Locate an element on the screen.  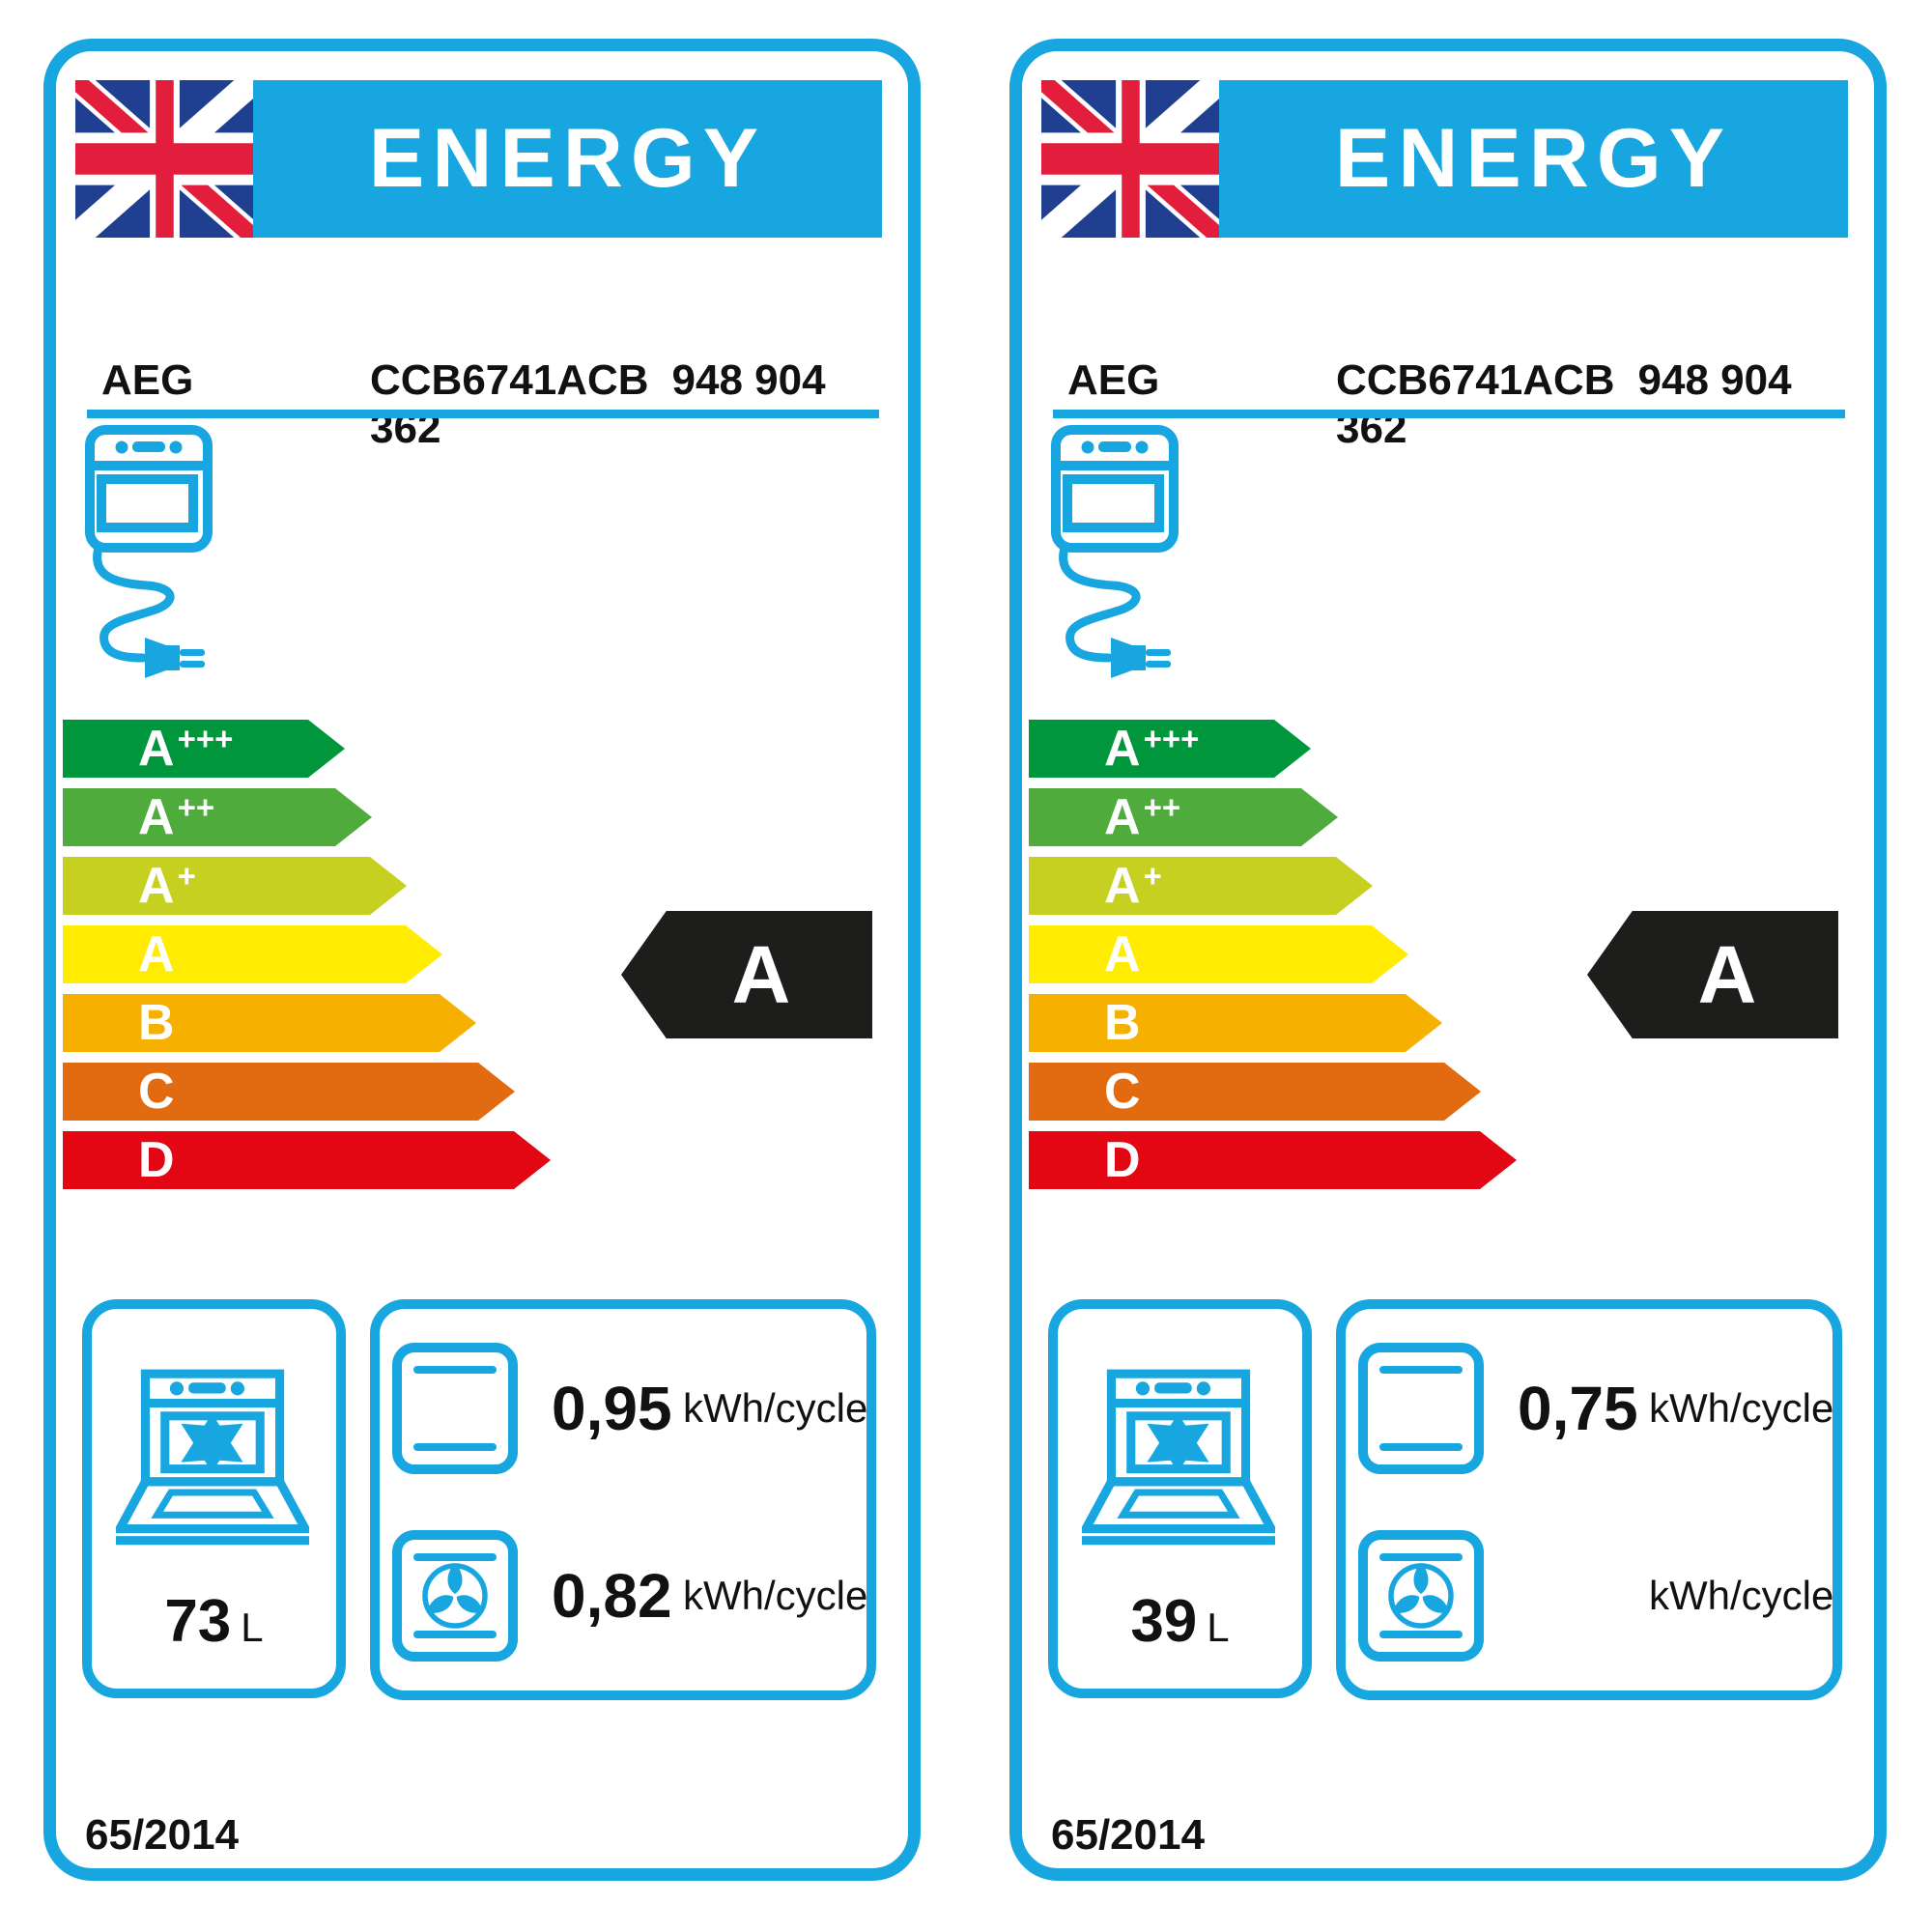
consumption-box: 0,95 kWh/cycle 0,82 kWh/cycle is located at coordinates (623, 1499).